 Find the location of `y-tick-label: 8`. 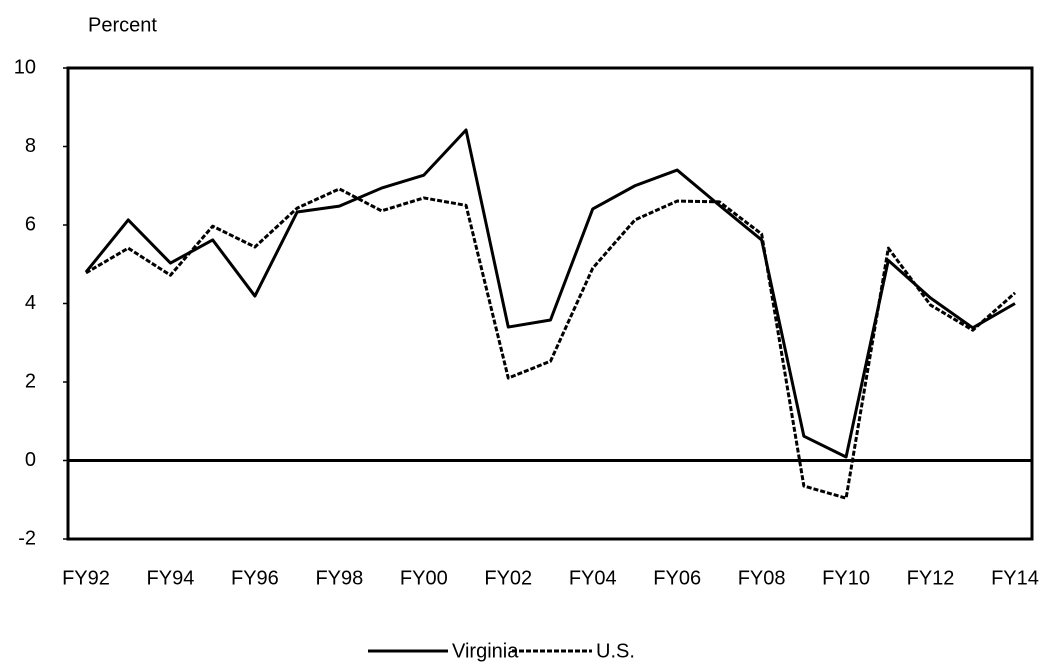

y-tick-label: 8 is located at coordinates (30, 146).